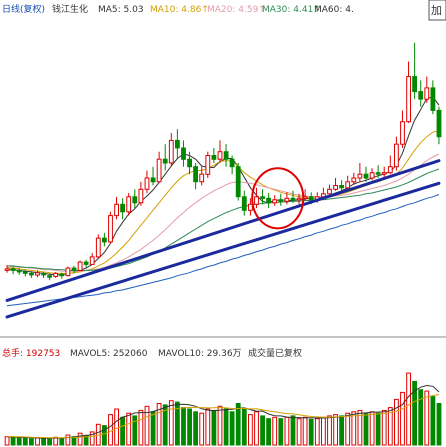 The image size is (446, 447). I want to click on volume-adjusted-note: 成交量已复权, so click(275, 353).